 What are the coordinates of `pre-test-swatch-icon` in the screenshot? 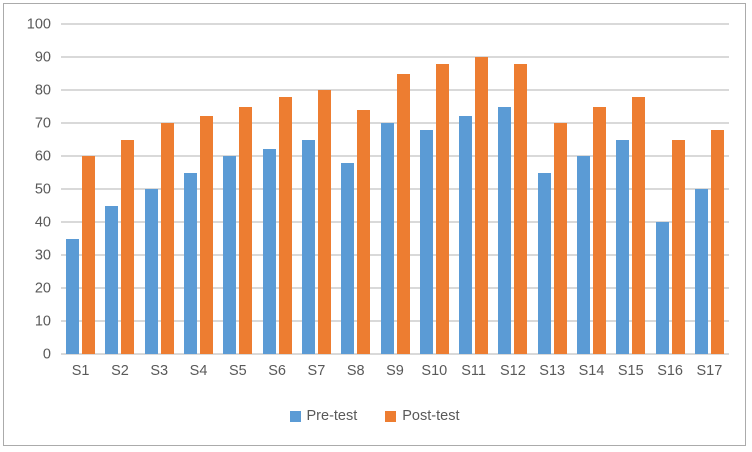 It's located at (295, 416).